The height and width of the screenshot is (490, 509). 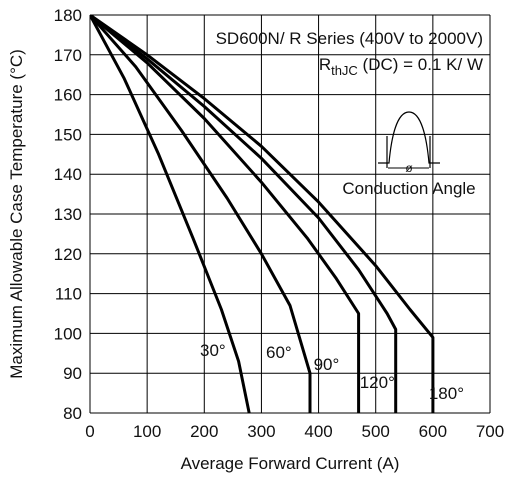 I want to click on x-tick-label: 300, so click(x=261, y=431).